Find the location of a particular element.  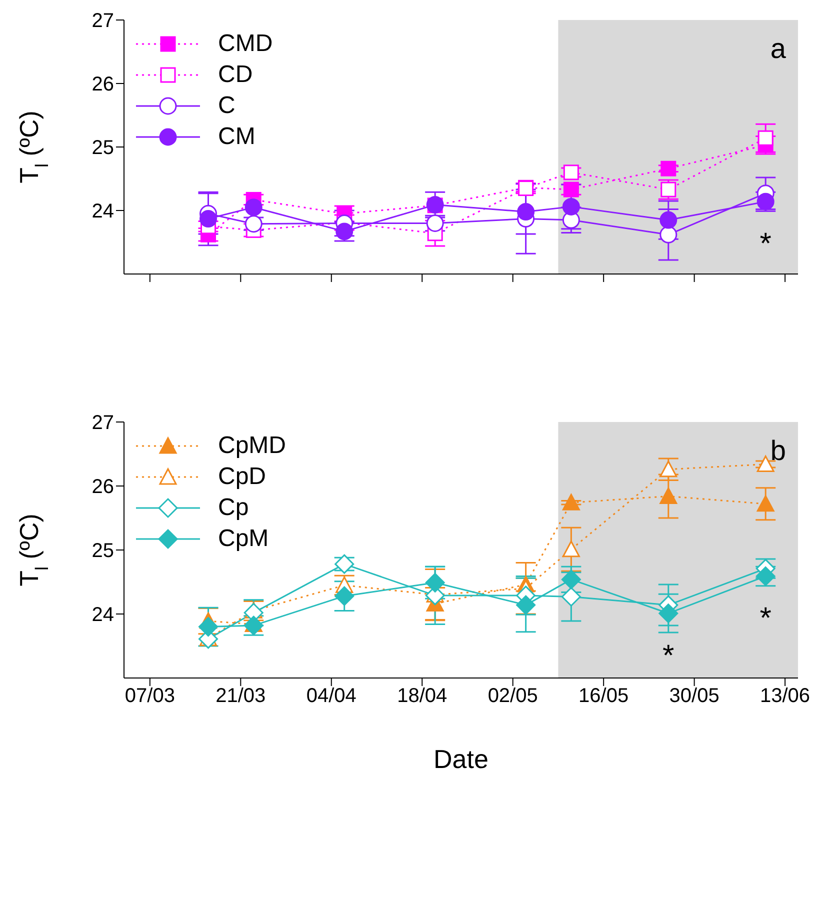

x-tick-label: 16/05 is located at coordinates (603, 696).